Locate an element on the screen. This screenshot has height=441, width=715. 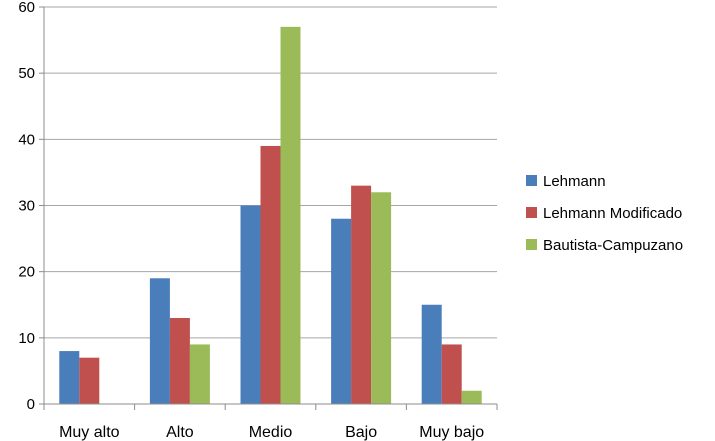
x-category-label: Alto is located at coordinates (180, 432).